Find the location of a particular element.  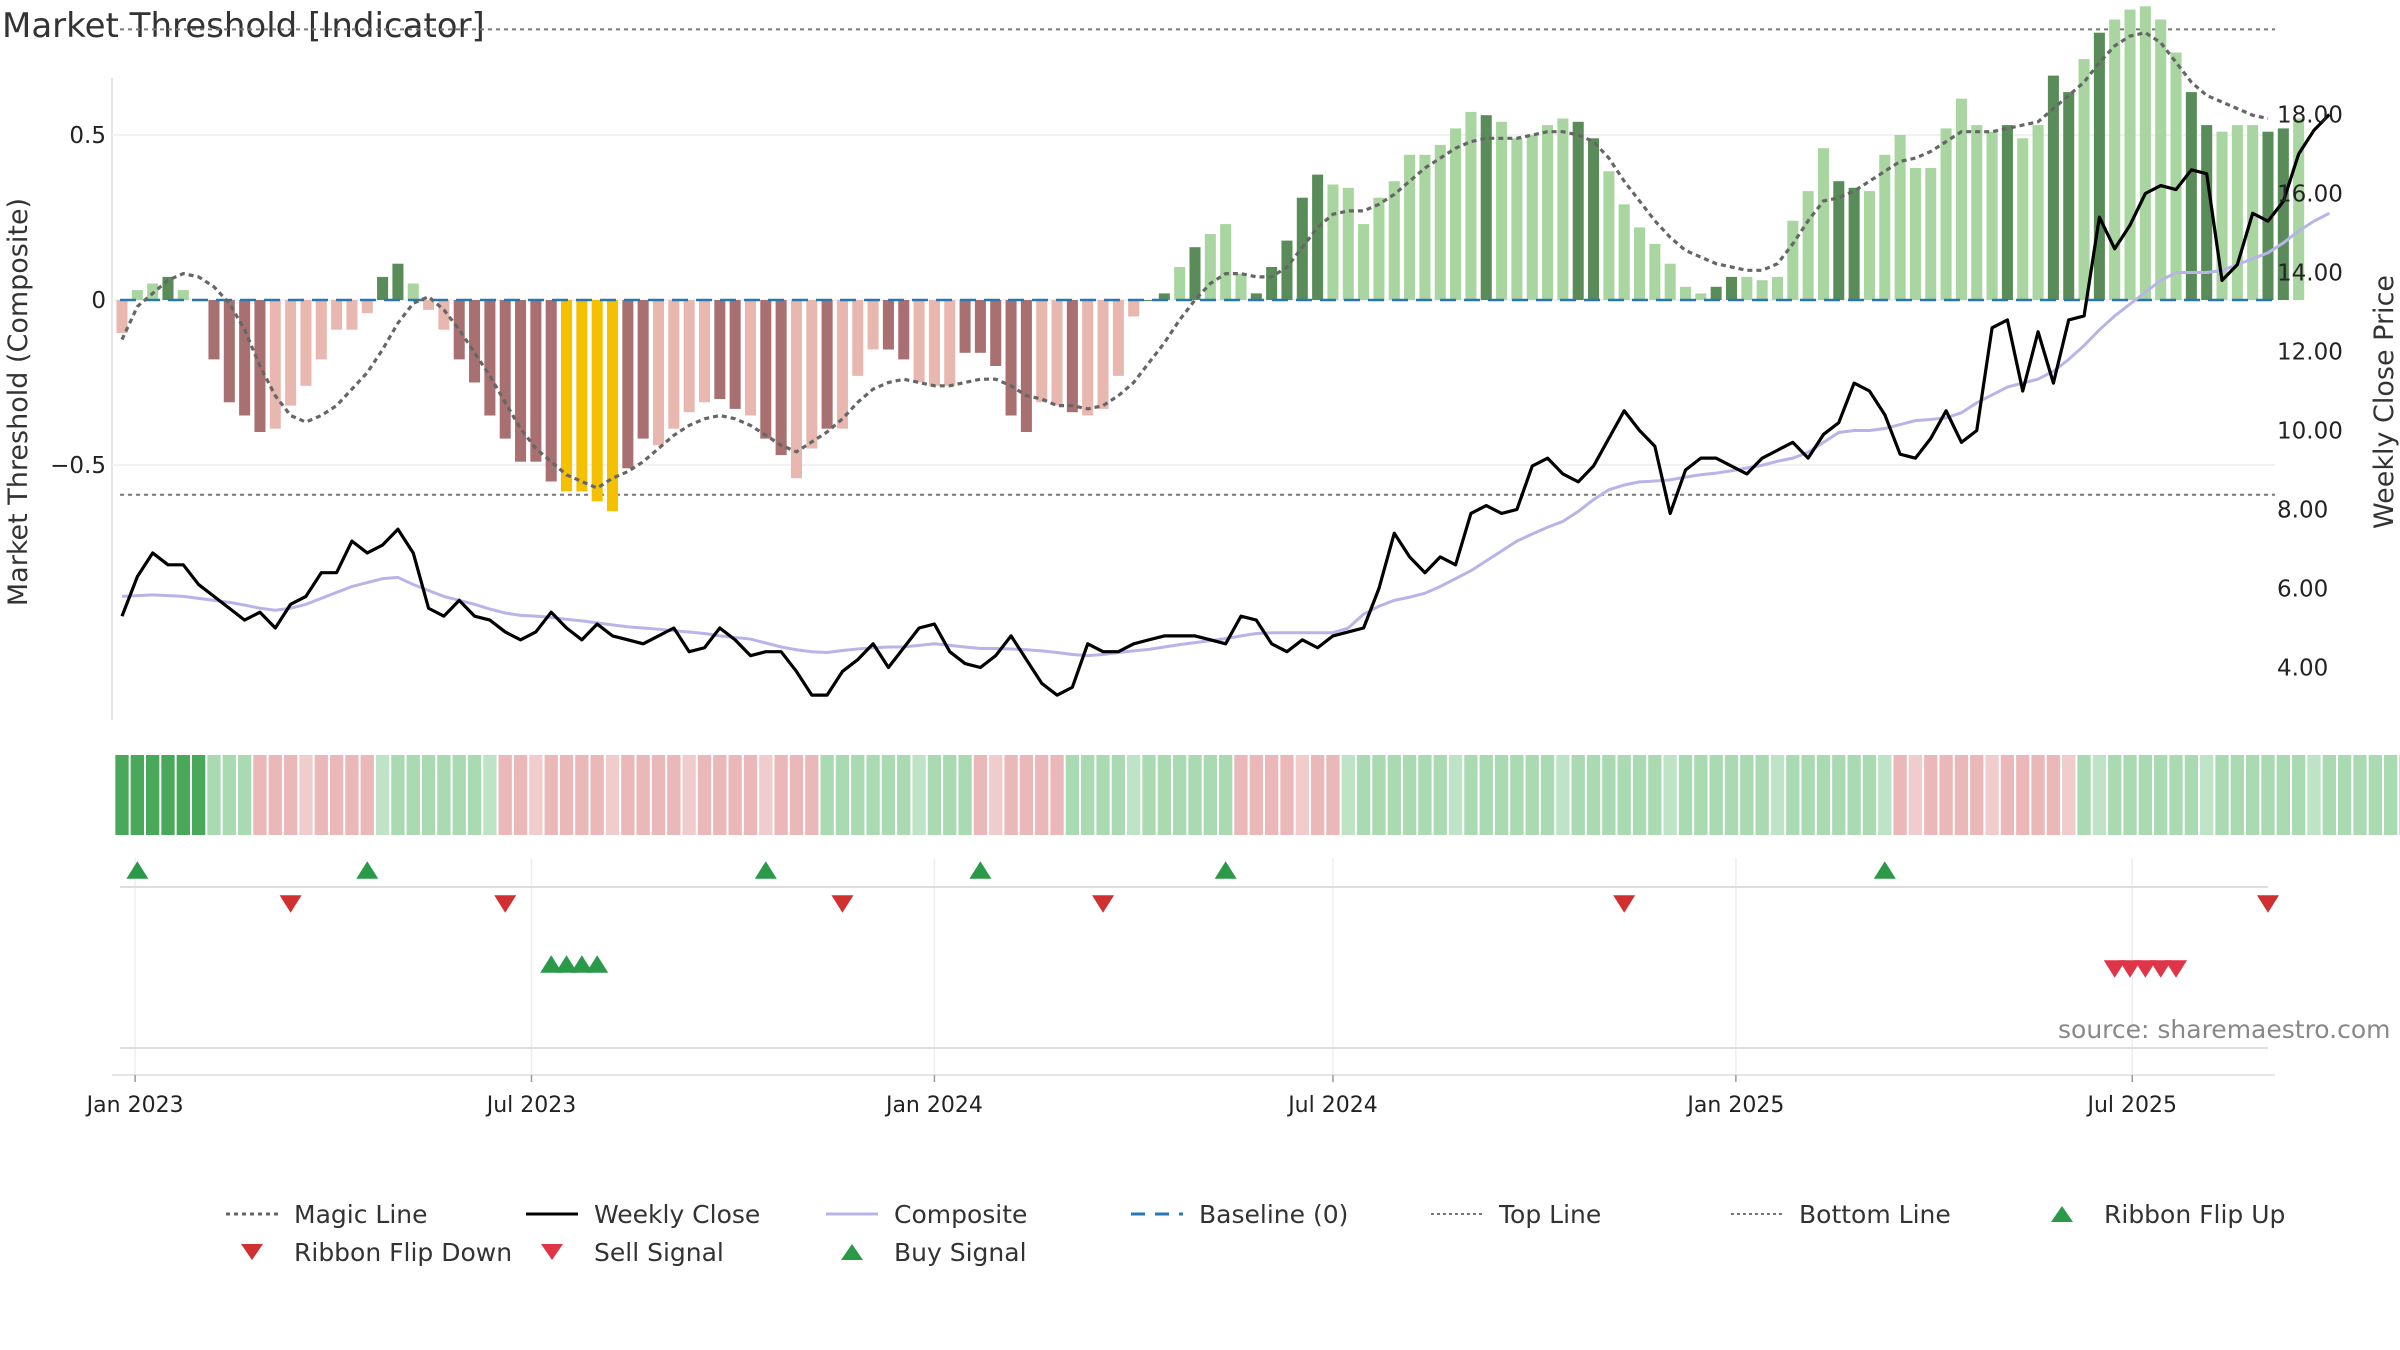

legend-item-sell: Sell Signal is located at coordinates (622, 1252).